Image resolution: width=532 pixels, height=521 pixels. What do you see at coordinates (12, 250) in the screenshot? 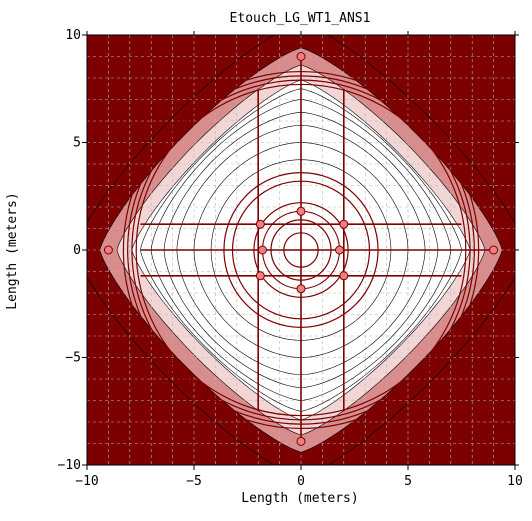
I see `y-axis-label: Length (meters)` at bounding box center [12, 250].